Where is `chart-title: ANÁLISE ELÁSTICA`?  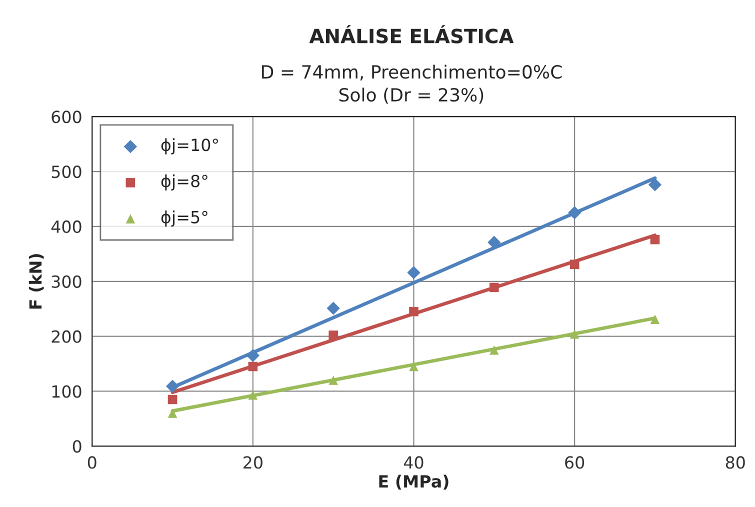
chart-title: ANÁLISE ELÁSTICA is located at coordinates (411, 34).